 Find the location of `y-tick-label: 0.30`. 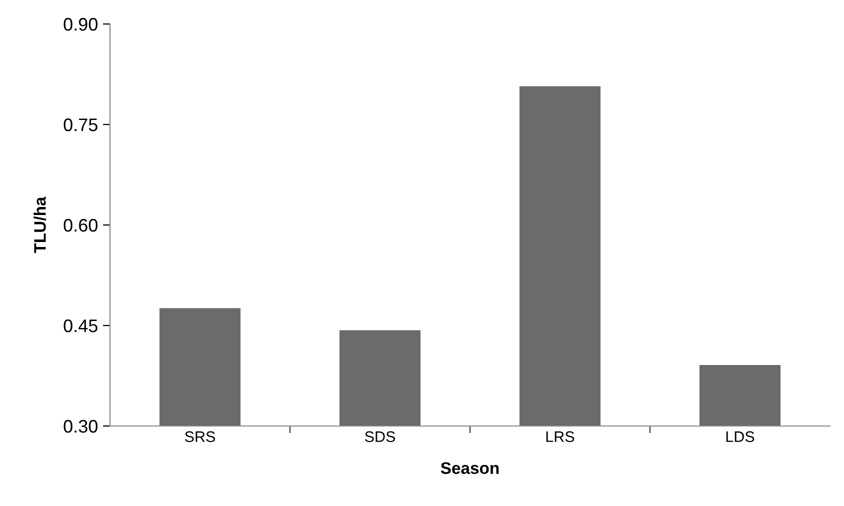

y-tick-label: 0.30 is located at coordinates (81, 426).